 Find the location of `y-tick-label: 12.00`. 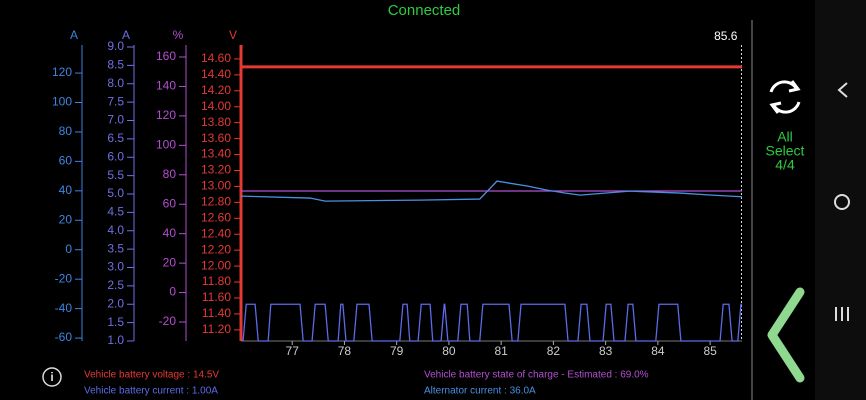

y-tick-label: 12.00 is located at coordinates (216, 265).